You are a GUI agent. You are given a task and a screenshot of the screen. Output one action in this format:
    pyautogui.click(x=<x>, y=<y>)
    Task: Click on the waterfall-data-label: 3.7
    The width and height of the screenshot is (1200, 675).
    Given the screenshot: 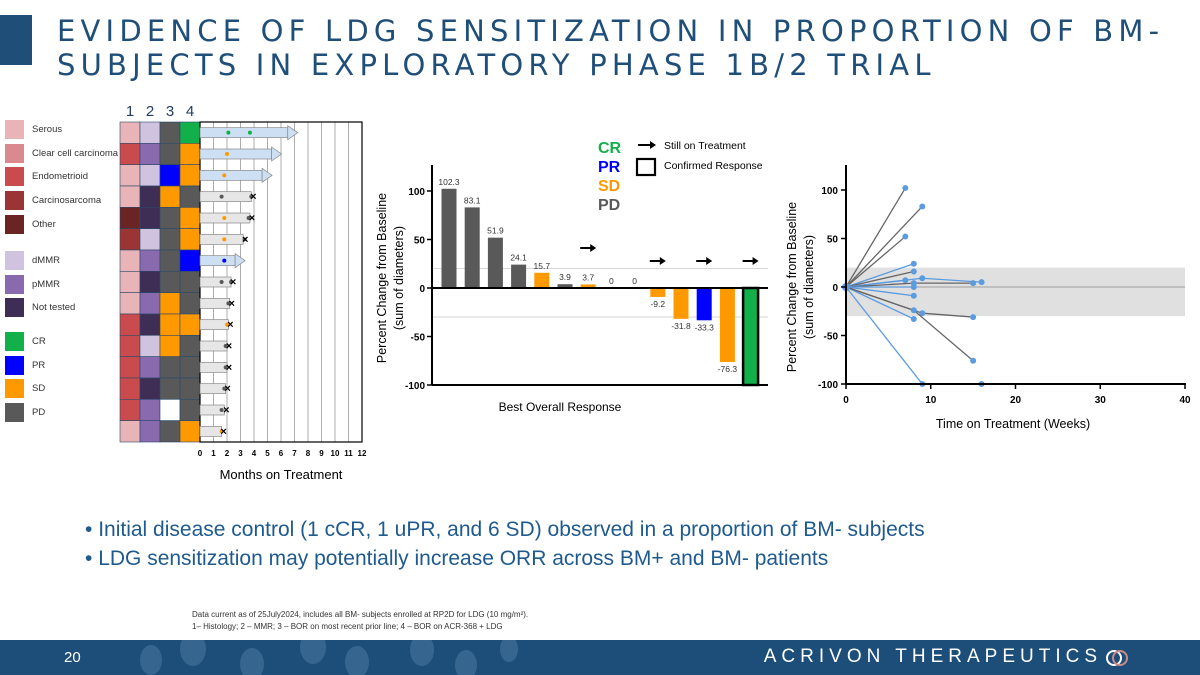 What is the action you would take?
    pyautogui.click(x=588, y=277)
    